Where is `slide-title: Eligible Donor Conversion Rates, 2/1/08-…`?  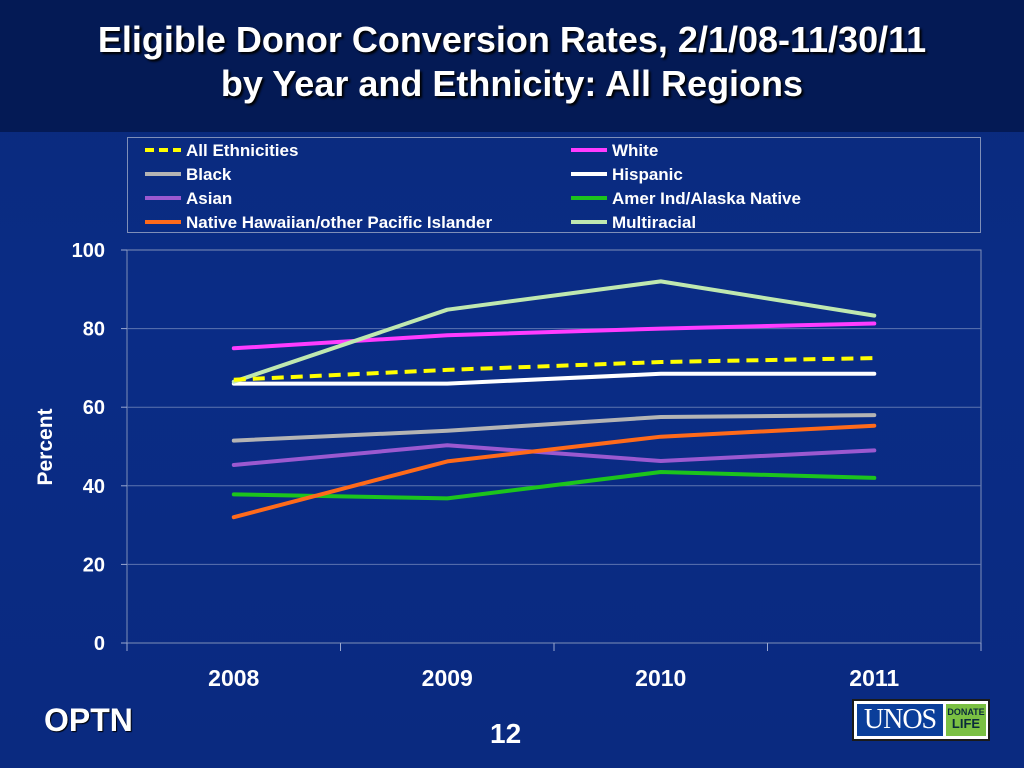
slide-title: Eligible Donor Conversion Rates, 2/1/08-… is located at coordinates (512, 62).